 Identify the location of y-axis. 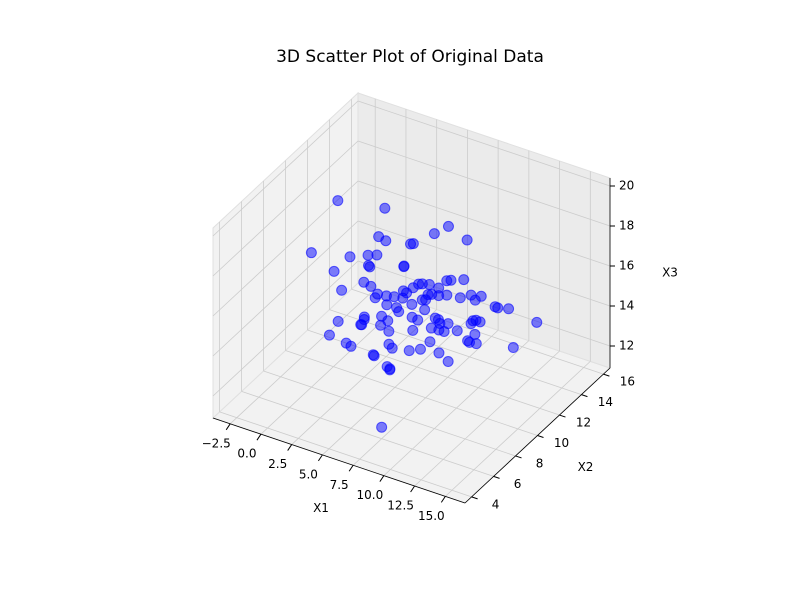
(537, 435).